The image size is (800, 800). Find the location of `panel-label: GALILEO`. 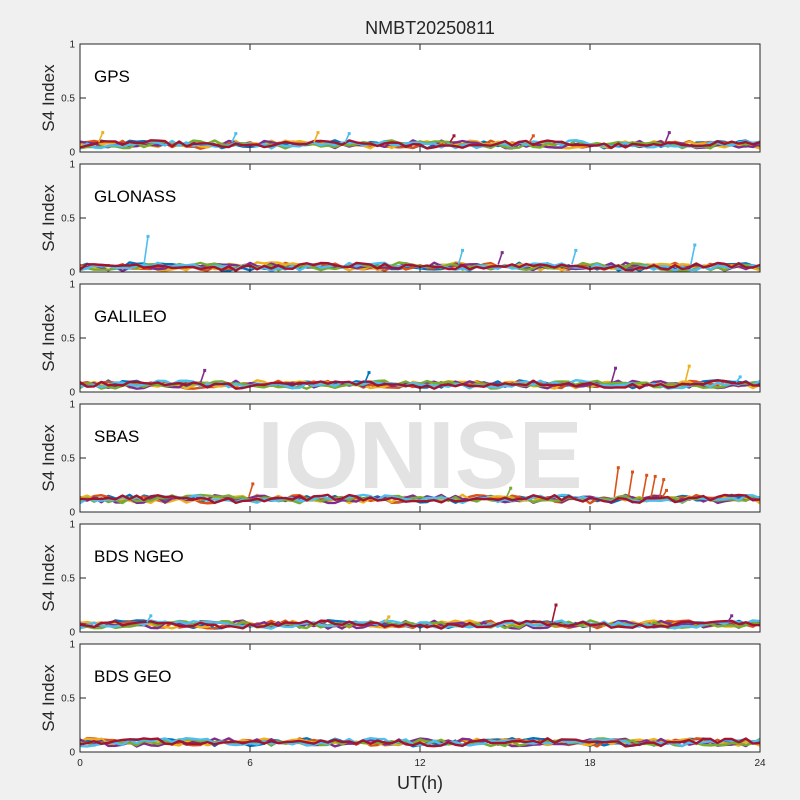

panel-label: GALILEO is located at coordinates (130, 316).